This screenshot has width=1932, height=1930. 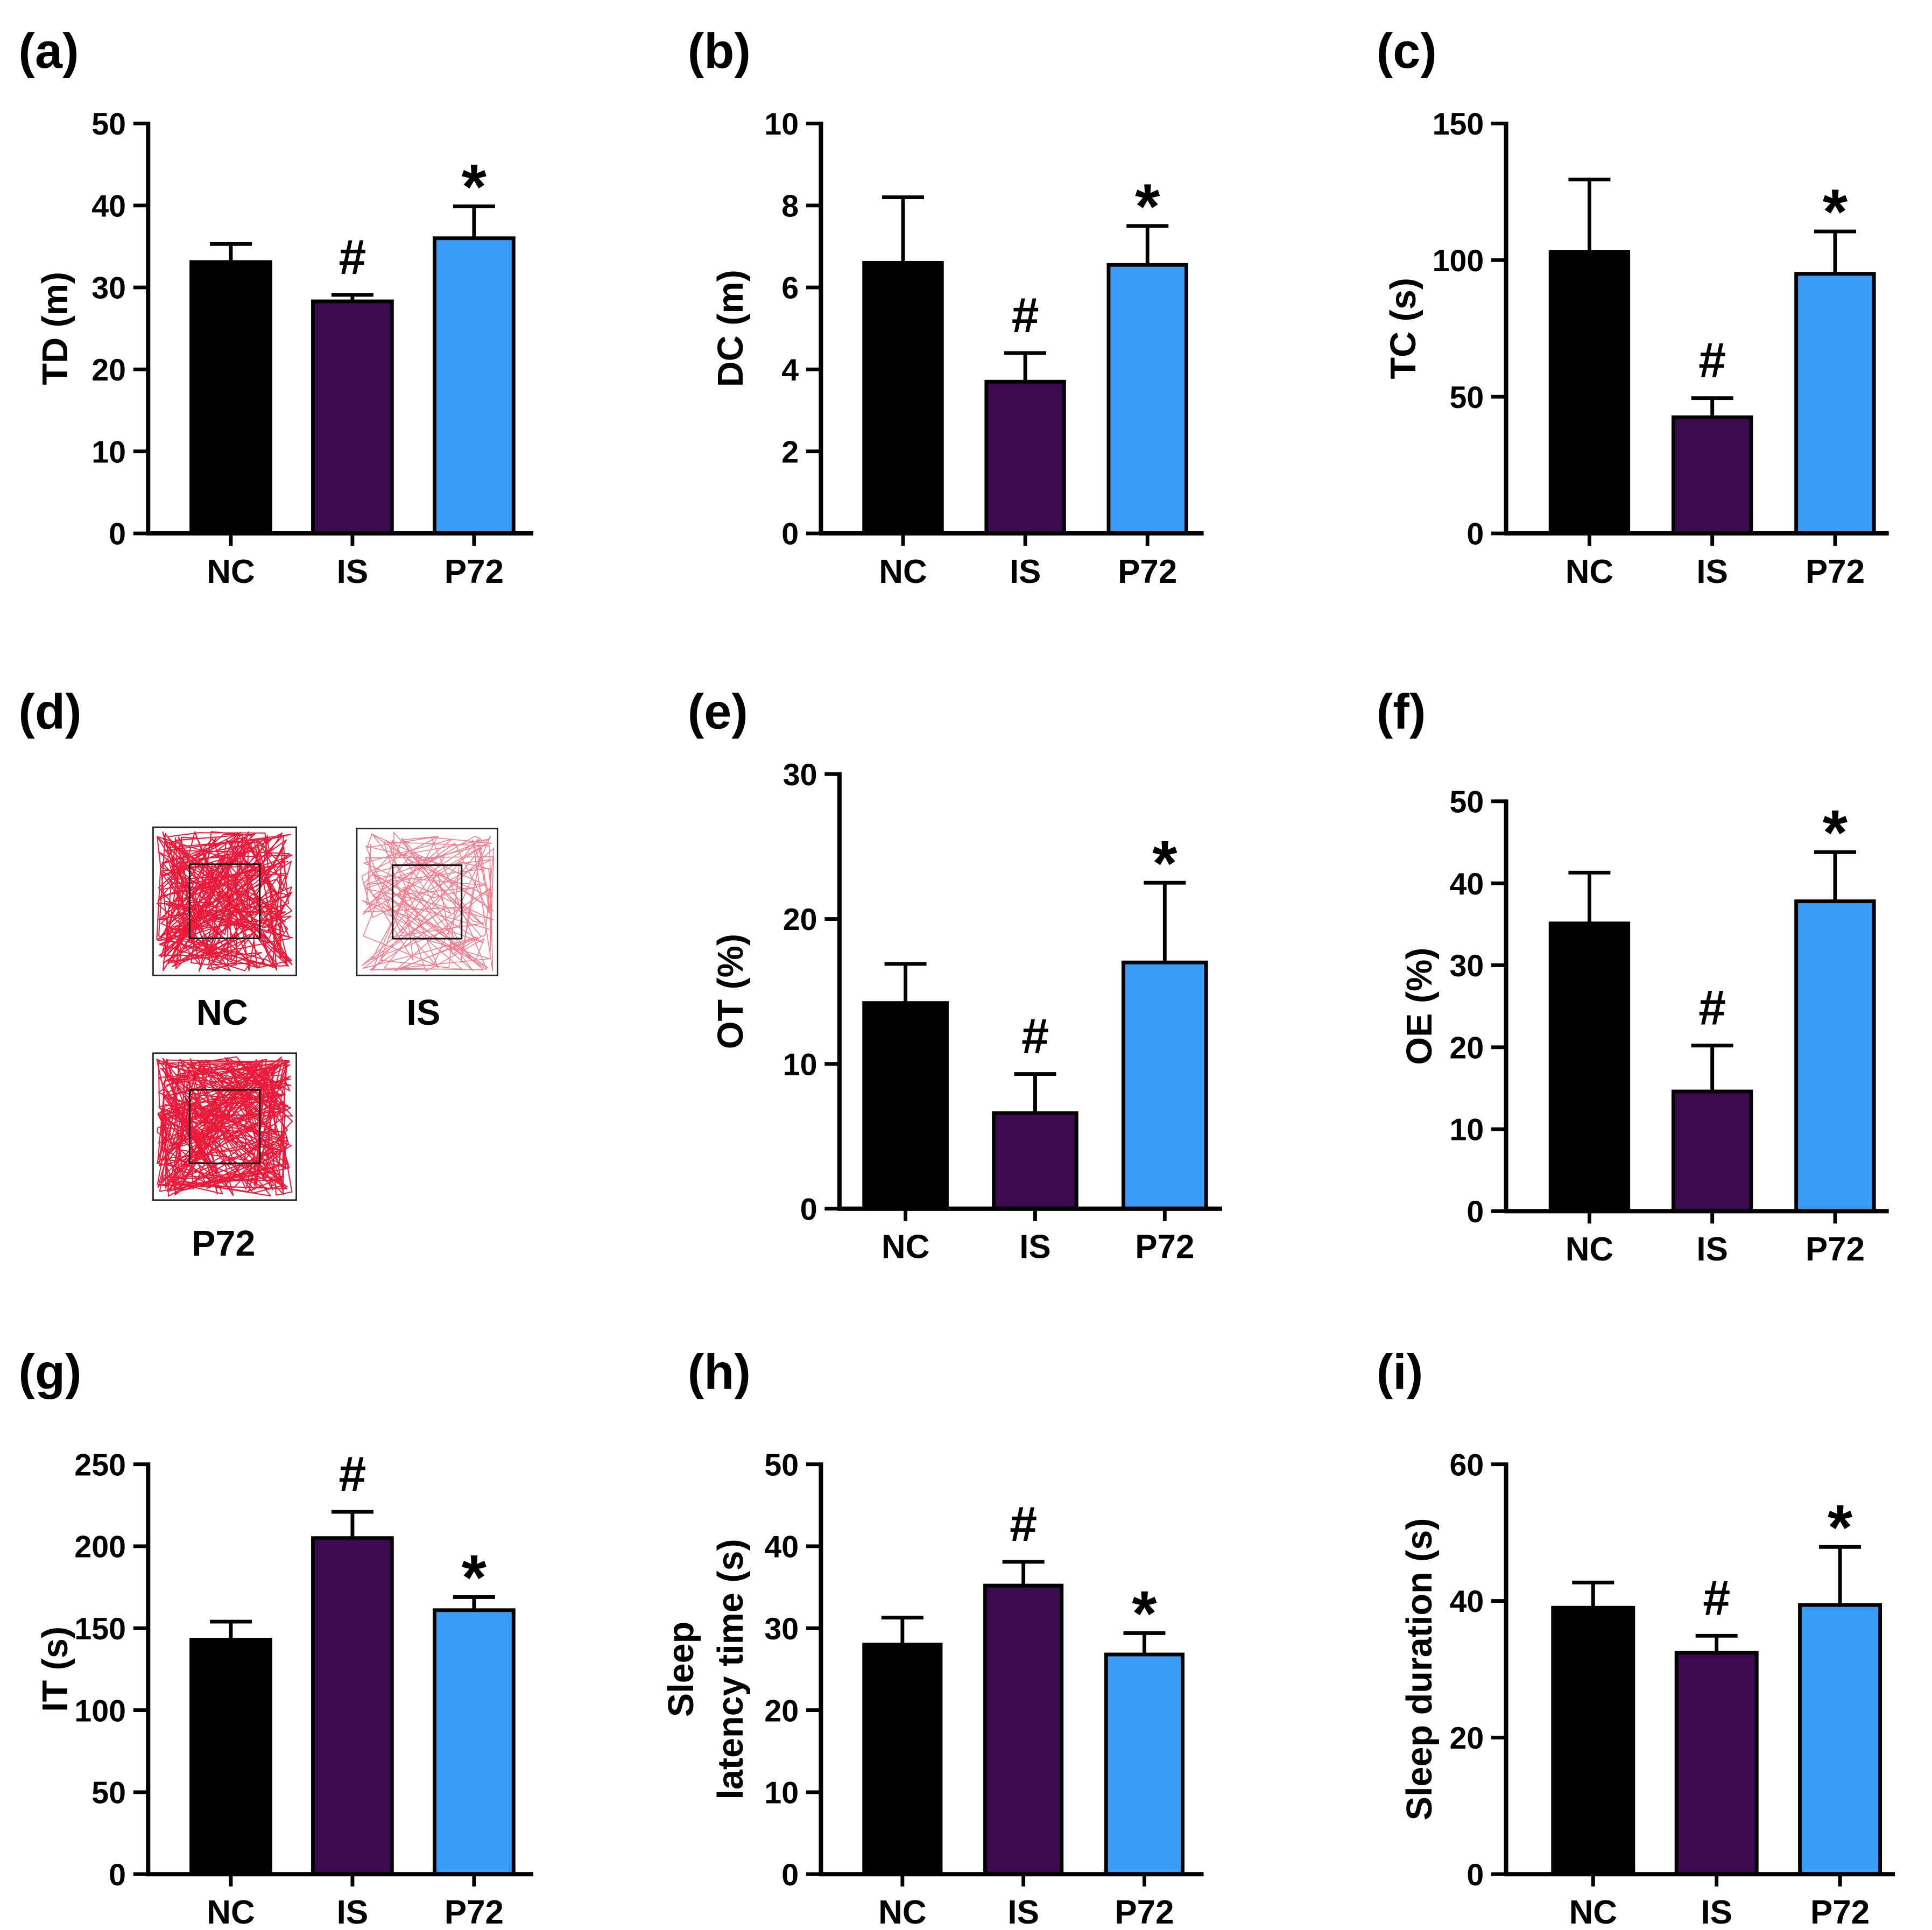 What do you see at coordinates (275, 307) in the screenshot?
I see `panel-a: (a) NC # IS * P72 0 10 20 30 40 50 TD (m)` at bounding box center [275, 307].